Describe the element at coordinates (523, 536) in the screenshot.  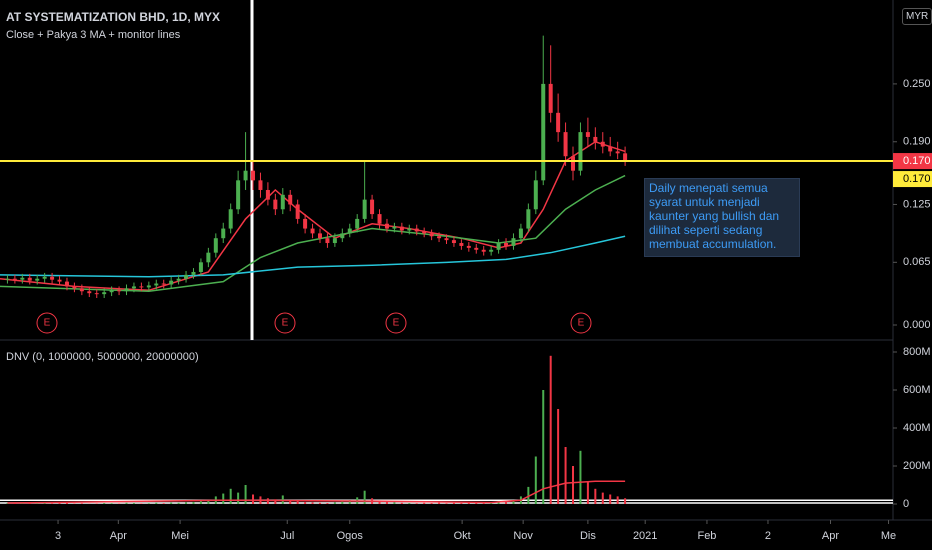
I see `x-tick-label: Nov` at that location.